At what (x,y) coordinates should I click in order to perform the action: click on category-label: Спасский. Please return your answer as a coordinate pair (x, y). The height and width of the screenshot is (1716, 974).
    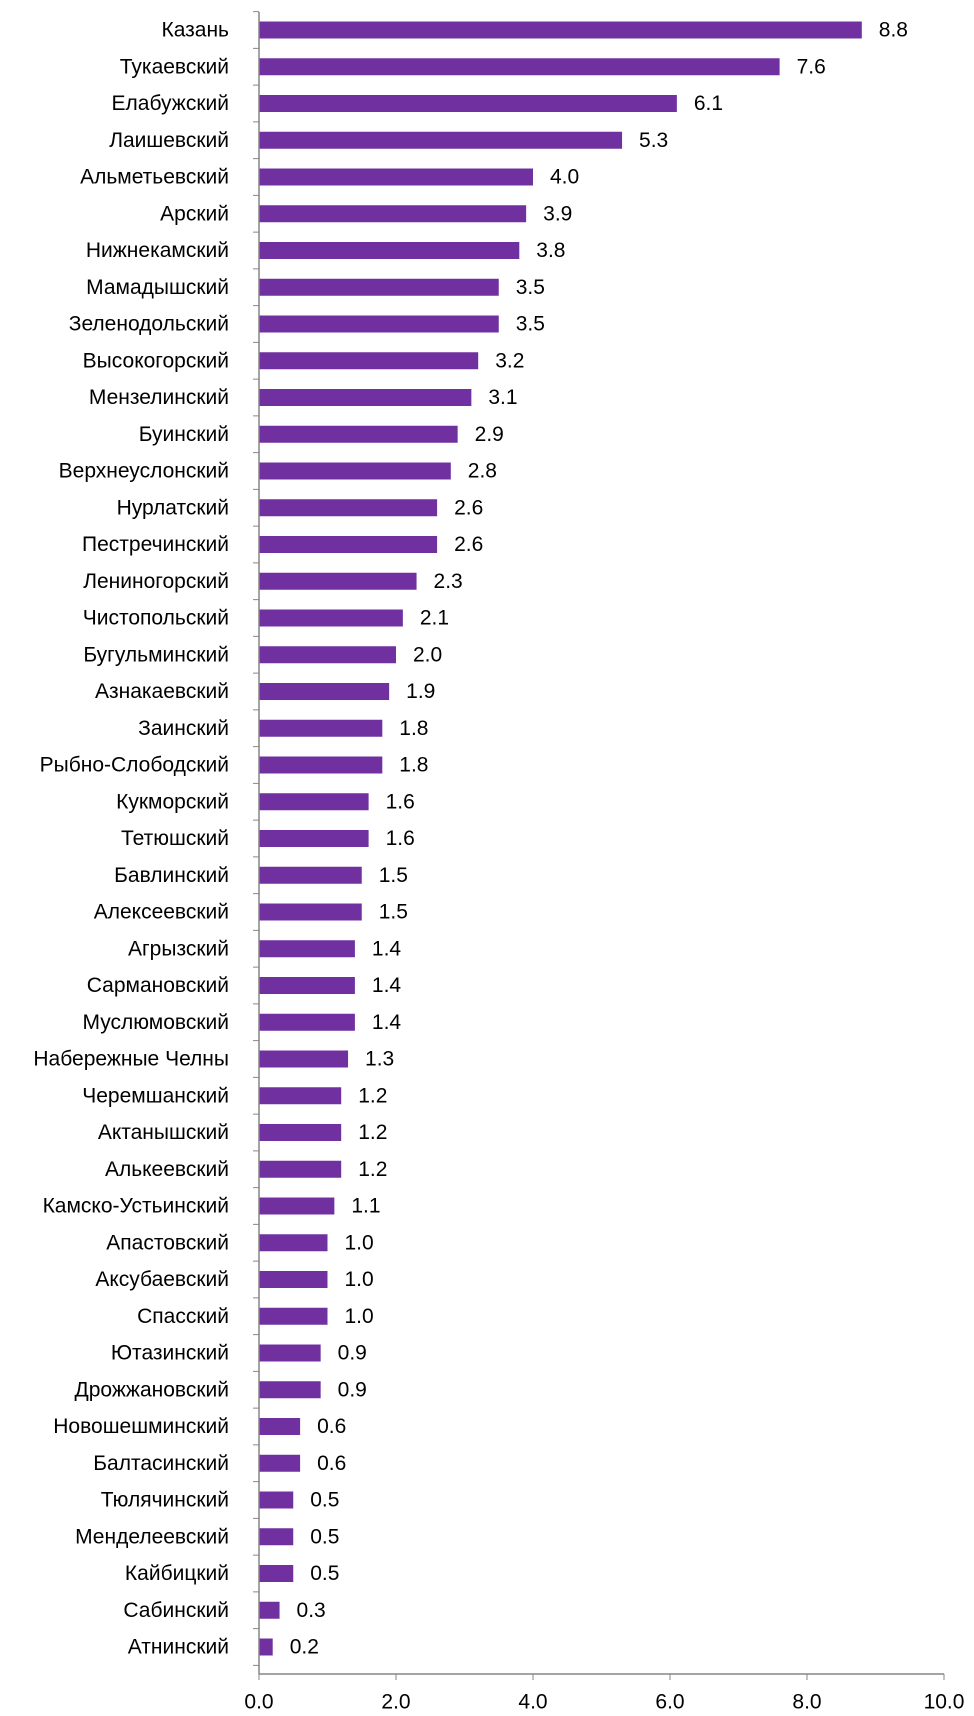
    Looking at the image, I should click on (183, 1316).